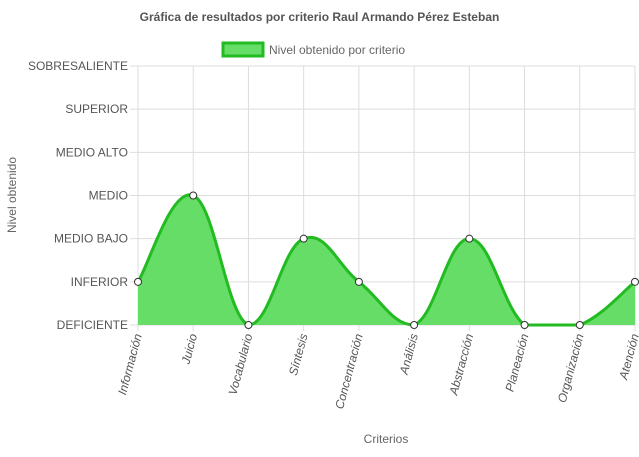 This screenshot has height=457, width=639. Describe the element at coordinates (241, 364) in the screenshot. I see `x-tick-label: Vocabulario` at that location.